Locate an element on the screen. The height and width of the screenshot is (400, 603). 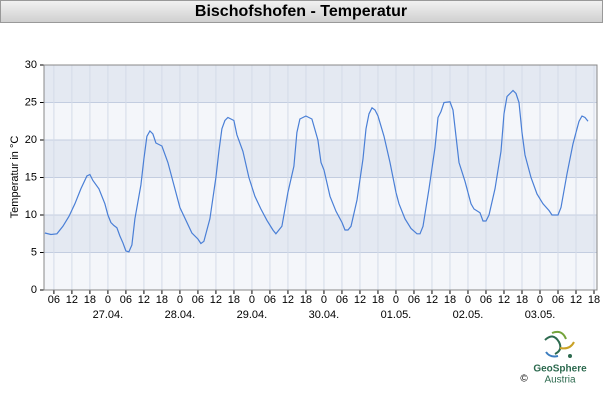
y-tick-label: 0 is located at coordinates (34, 290).